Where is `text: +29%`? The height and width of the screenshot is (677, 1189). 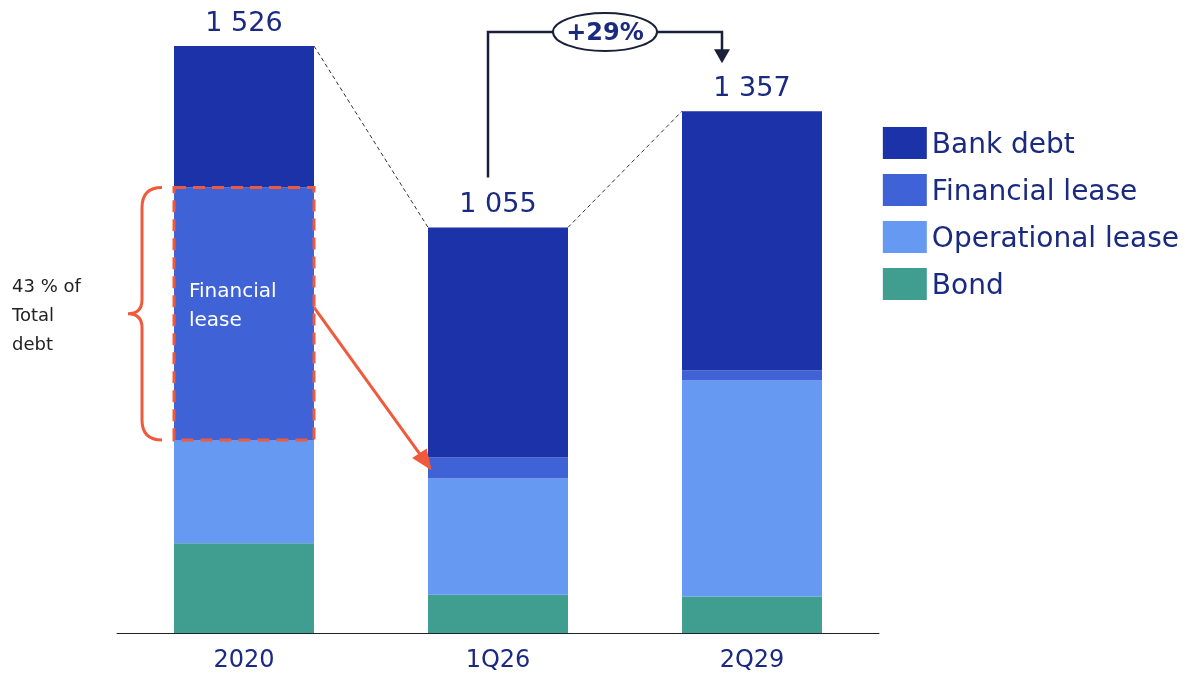 text: +29% is located at coordinates (605, 32).